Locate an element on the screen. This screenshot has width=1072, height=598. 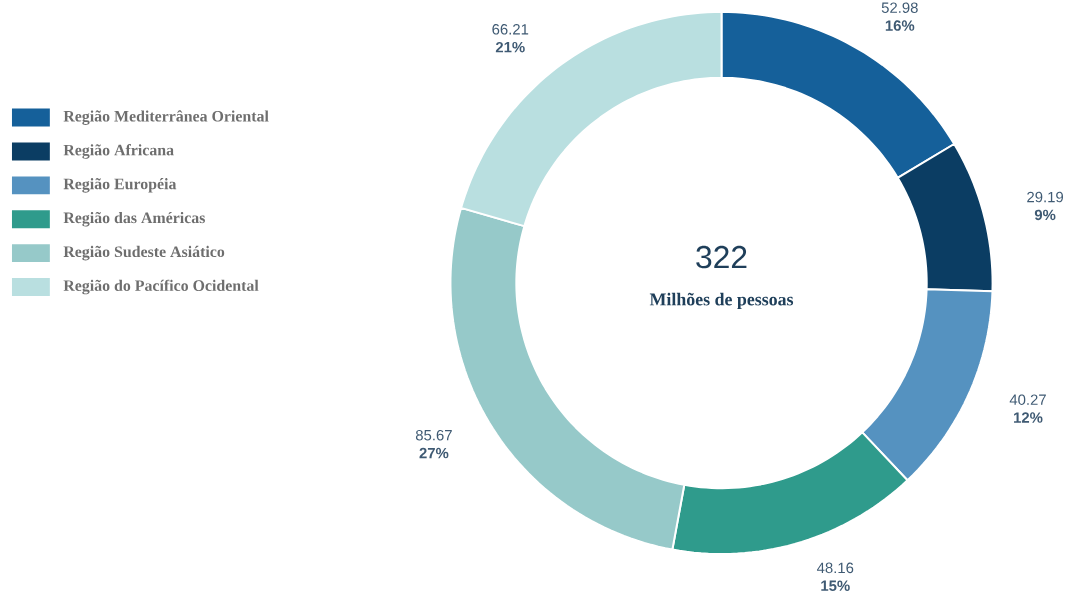
data-label: 40.27 12% is located at coordinates (1027, 408).